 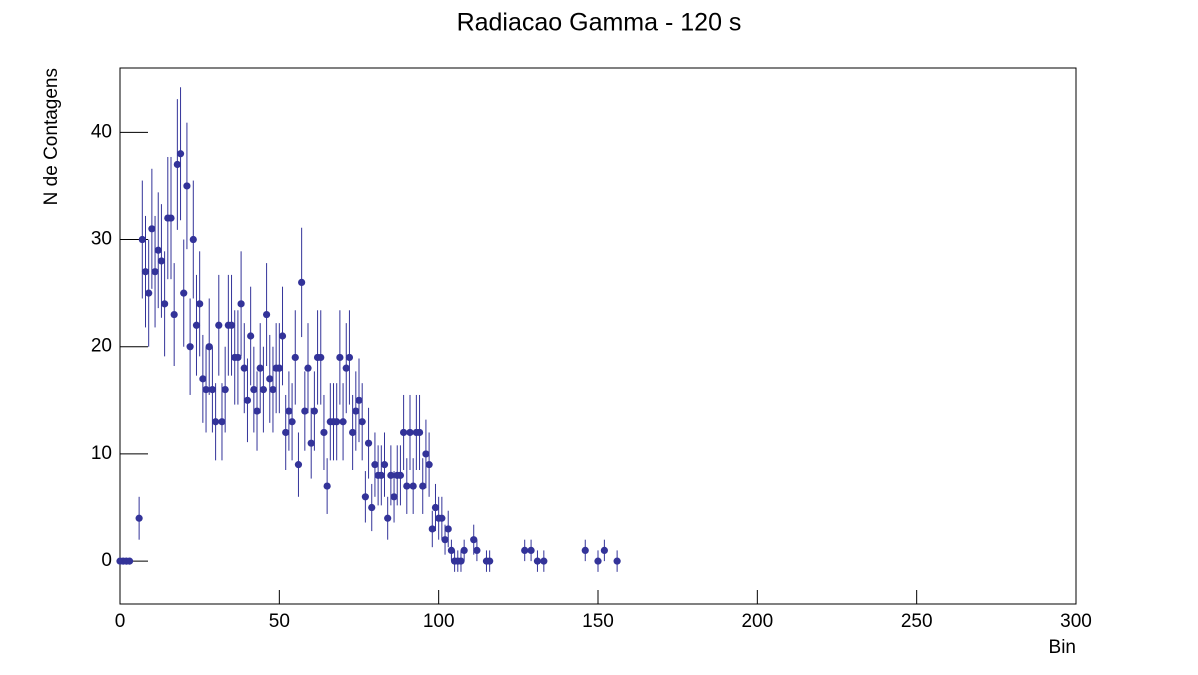 I want to click on y-axis-label: N de Contagens, so click(x=51, y=136).